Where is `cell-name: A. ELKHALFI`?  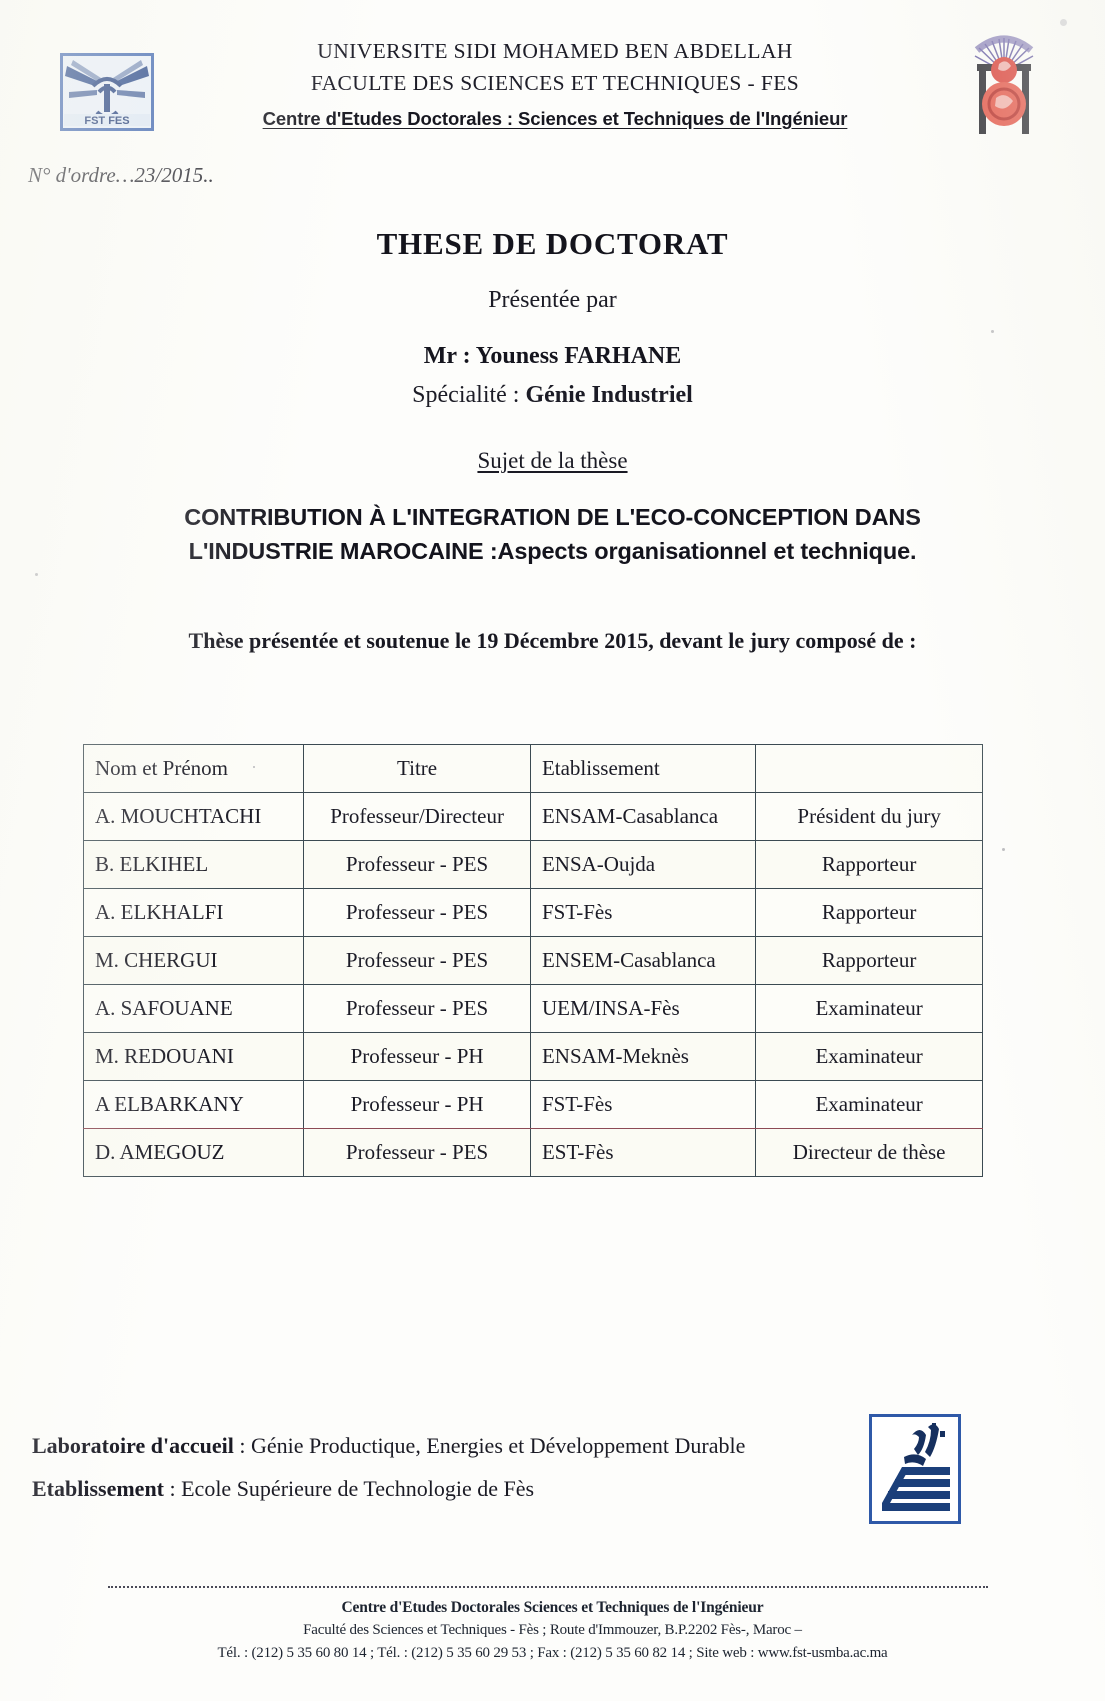 cell-name: A. ELKHALFI is located at coordinates (193, 912).